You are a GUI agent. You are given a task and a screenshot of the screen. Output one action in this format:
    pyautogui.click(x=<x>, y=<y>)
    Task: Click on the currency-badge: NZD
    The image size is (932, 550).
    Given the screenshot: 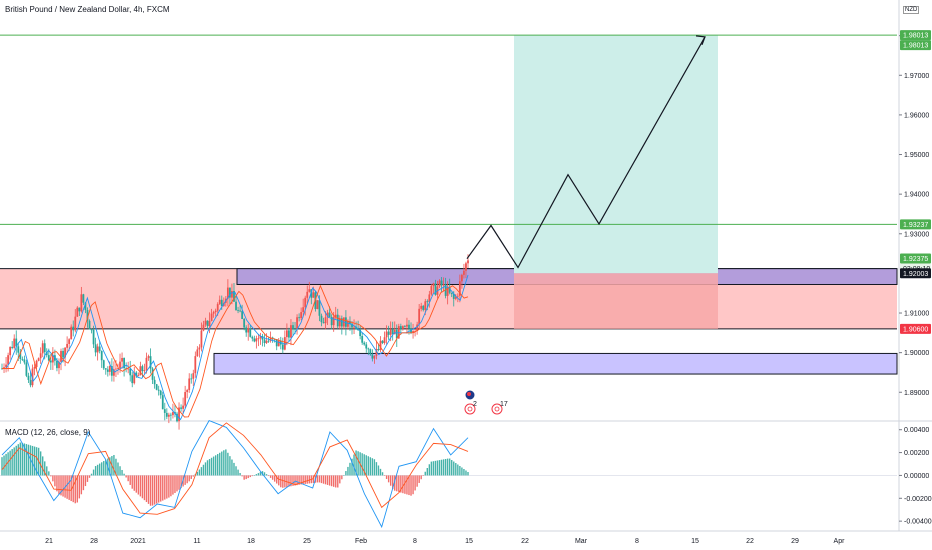 What is the action you would take?
    pyautogui.click(x=911, y=10)
    